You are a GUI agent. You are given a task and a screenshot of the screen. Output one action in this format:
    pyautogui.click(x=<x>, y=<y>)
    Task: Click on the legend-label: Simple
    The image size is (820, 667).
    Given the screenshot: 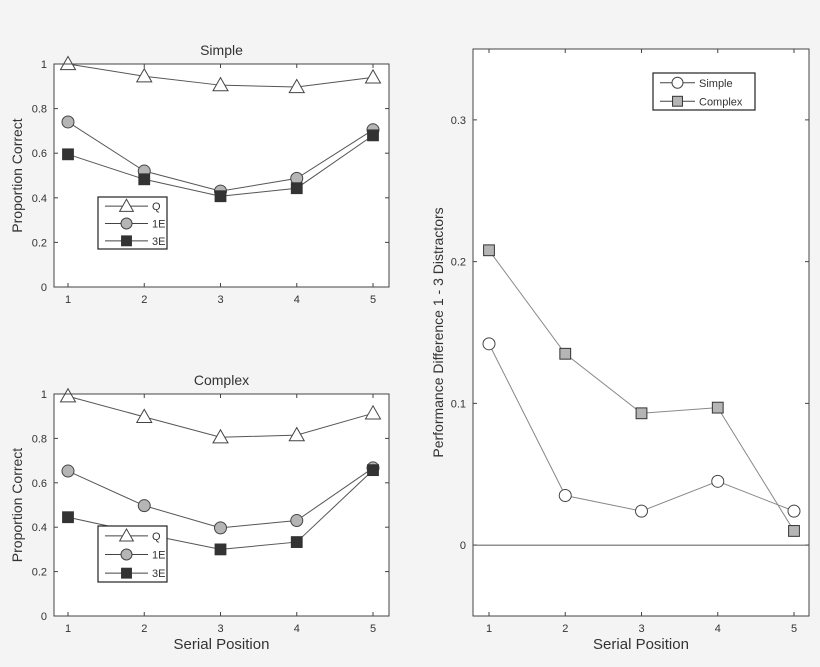 What is the action you would take?
    pyautogui.click(x=716, y=84)
    